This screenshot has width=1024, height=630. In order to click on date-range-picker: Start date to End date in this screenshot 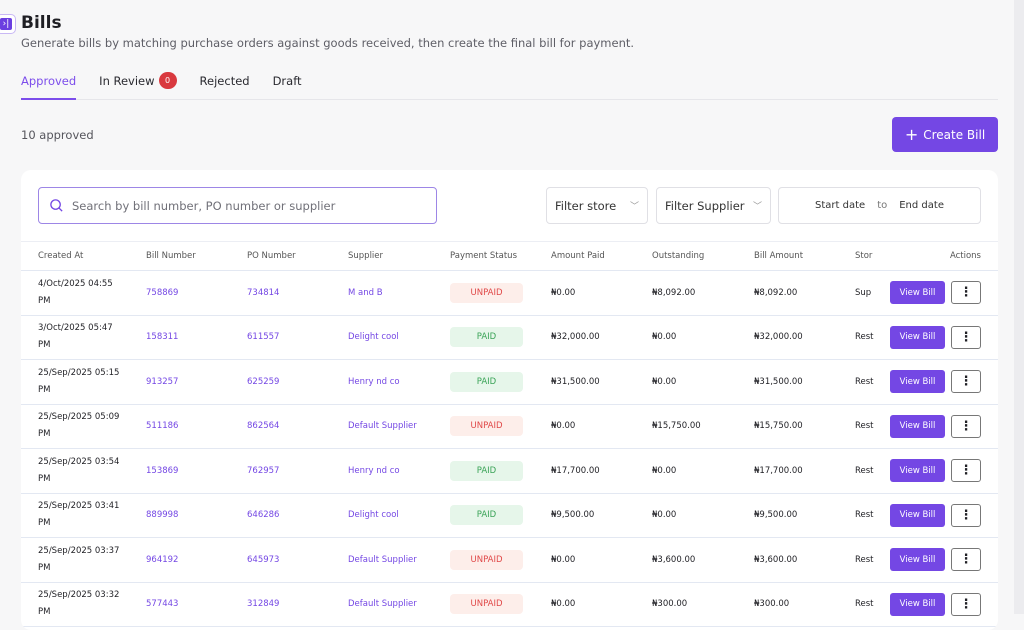, I will do `click(879, 205)`.